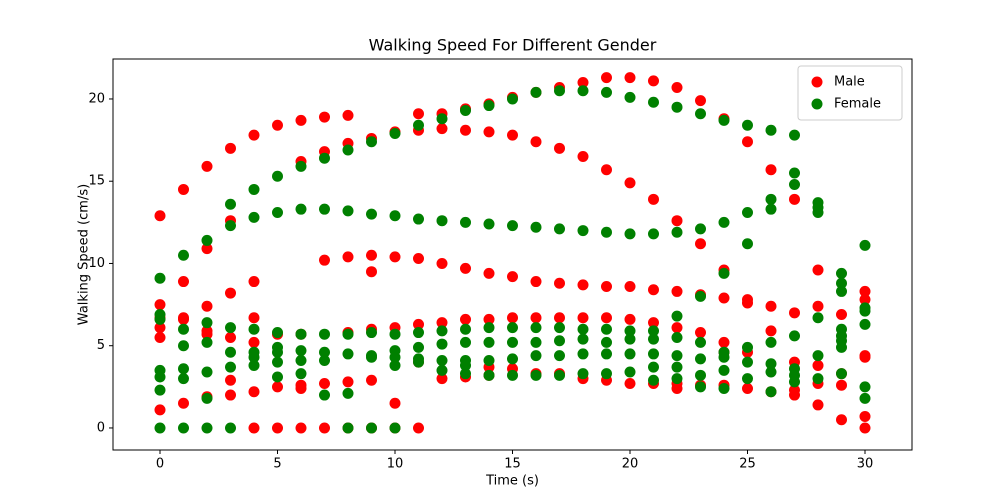 The width and height of the screenshot is (1000, 500). Describe the element at coordinates (160, 464) in the screenshot. I see `x-tick-label: 0` at that location.